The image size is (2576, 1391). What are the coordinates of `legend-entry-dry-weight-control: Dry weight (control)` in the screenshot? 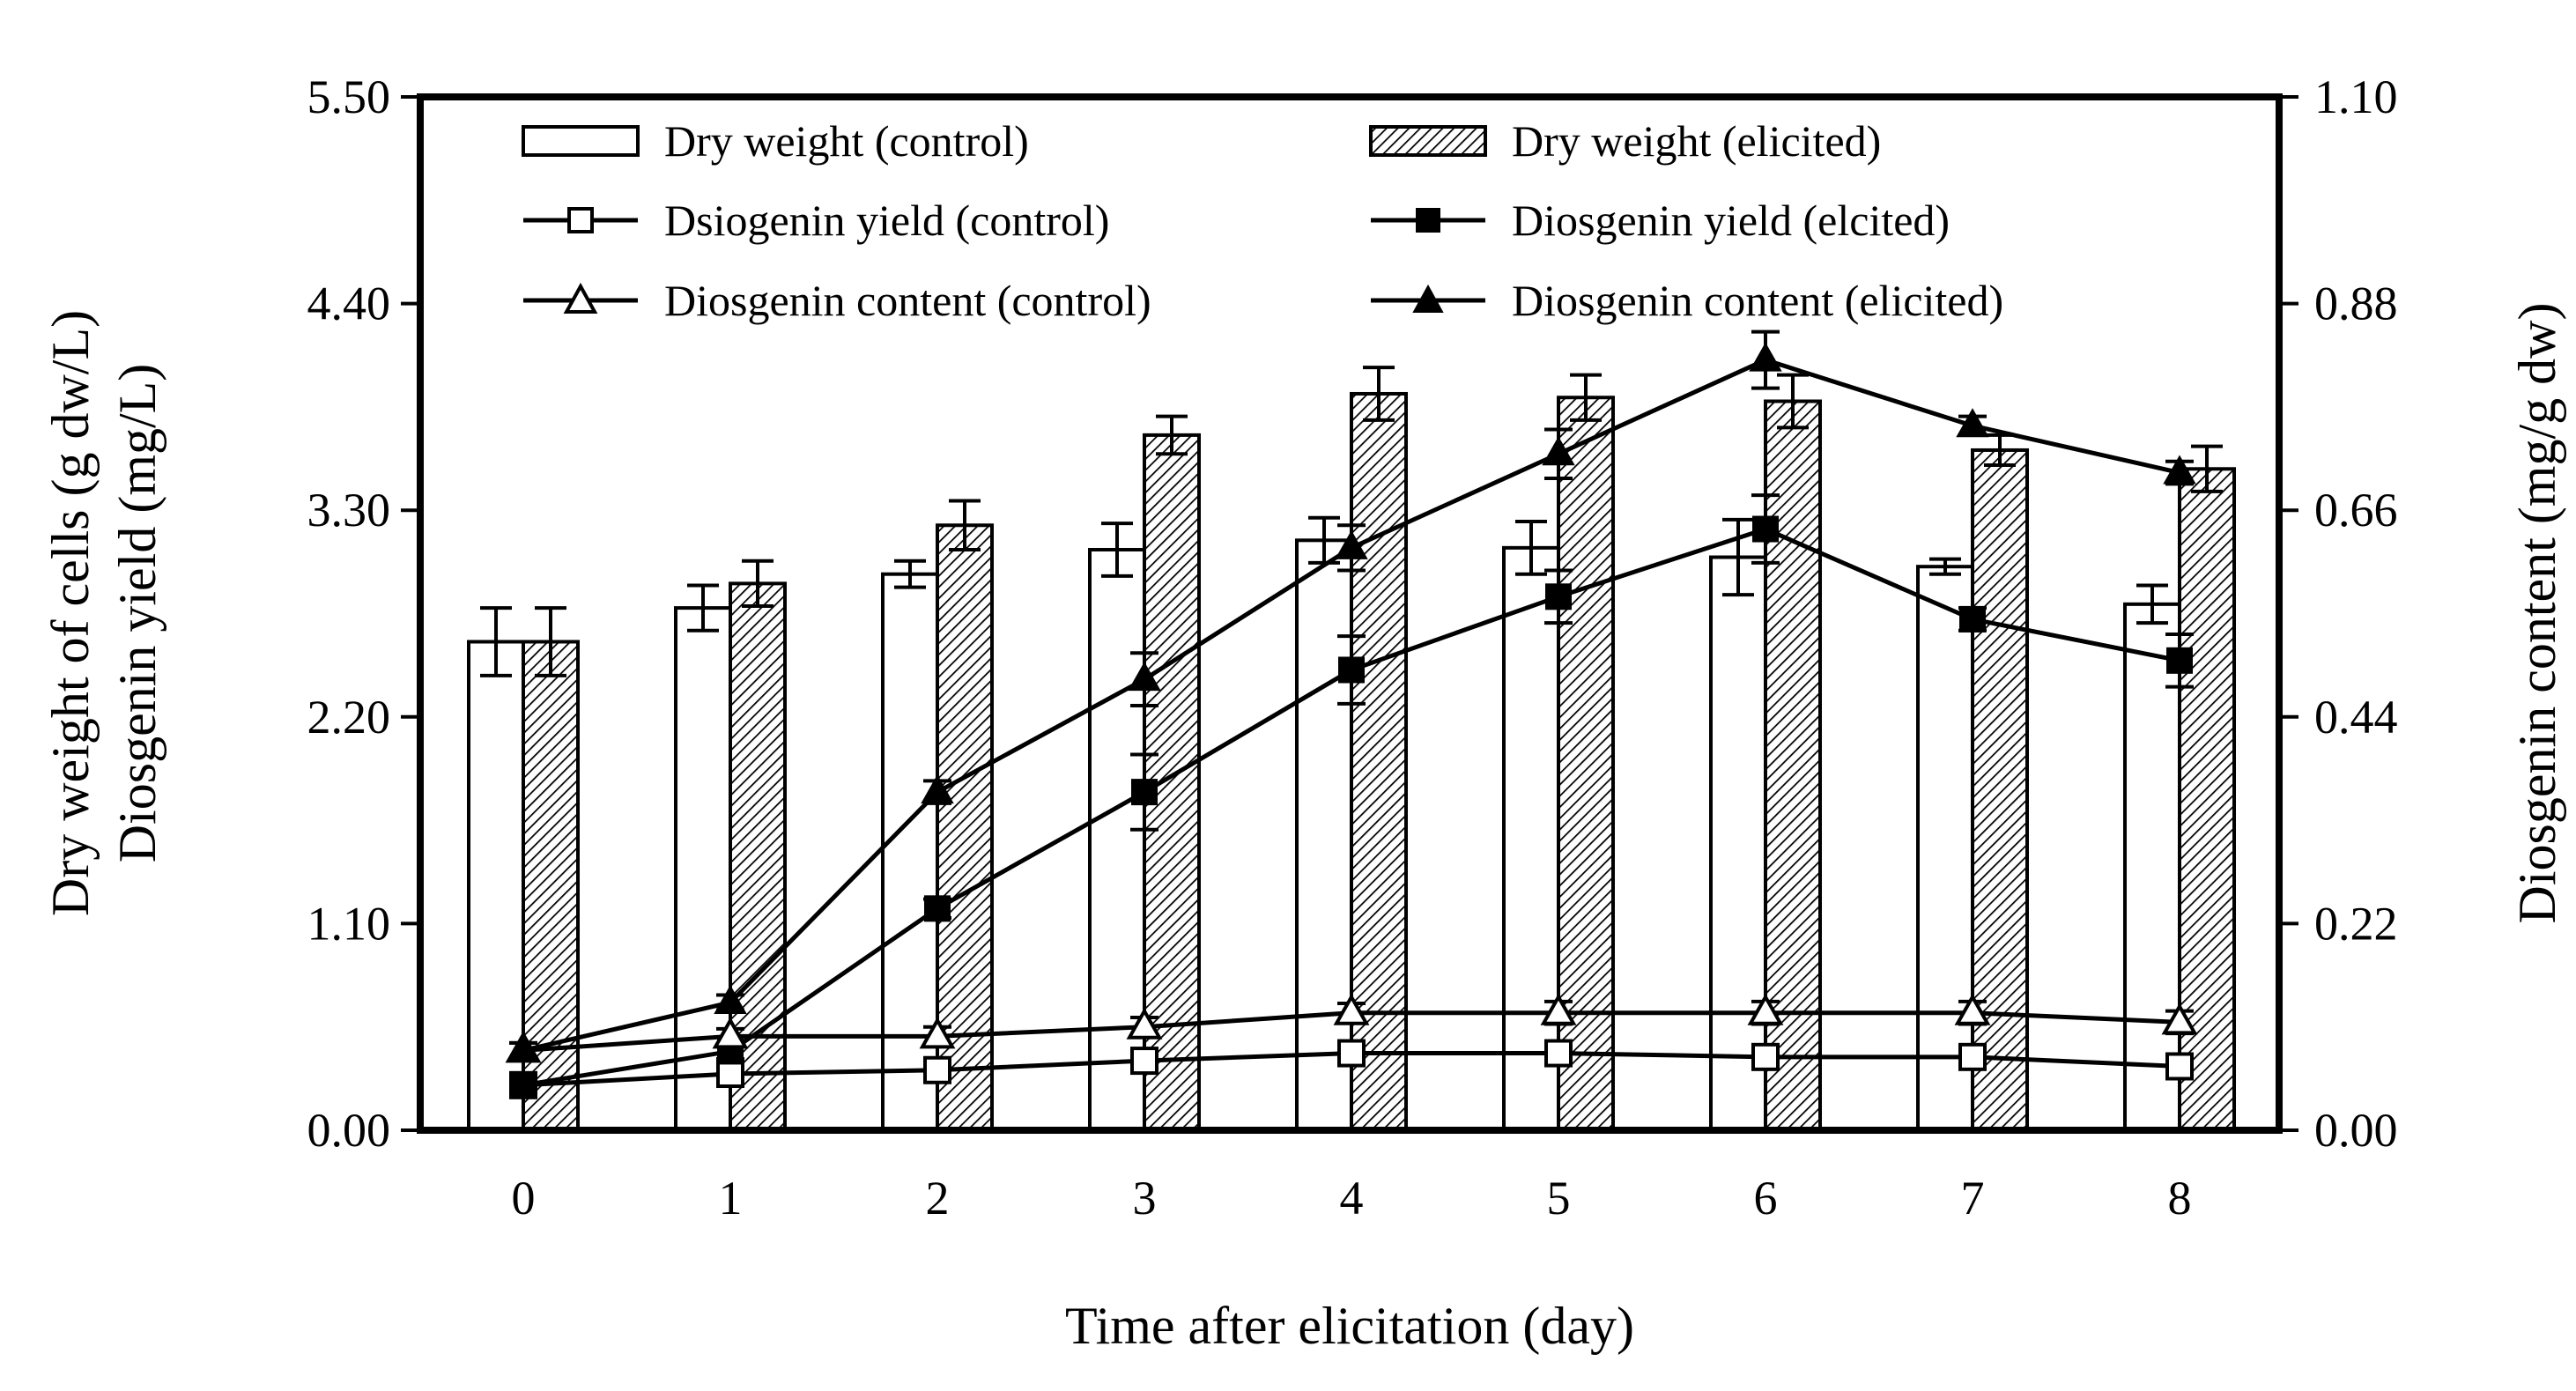 It's located at (776, 141).